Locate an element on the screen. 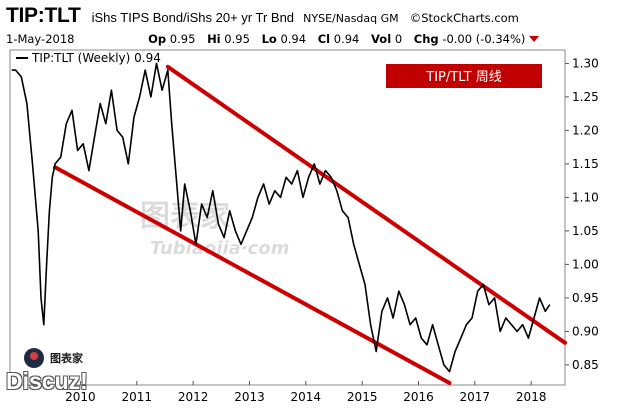  series-legend: TIP:TLT (Weekly) 0.94 is located at coordinates (88, 58).